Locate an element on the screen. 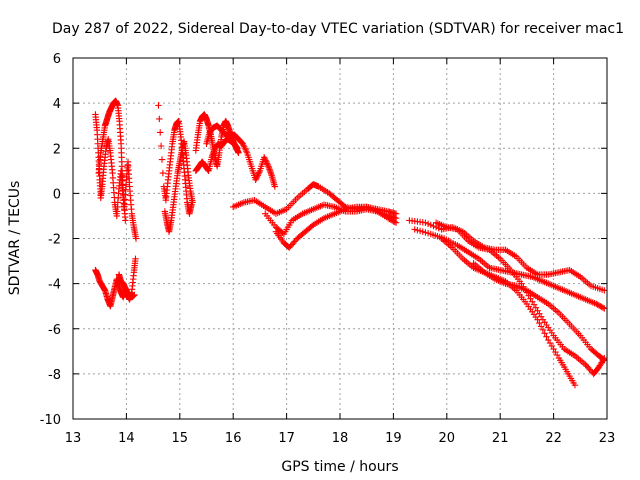  y-axis-label: SDTVAR / TECUs is located at coordinates (15, 238).